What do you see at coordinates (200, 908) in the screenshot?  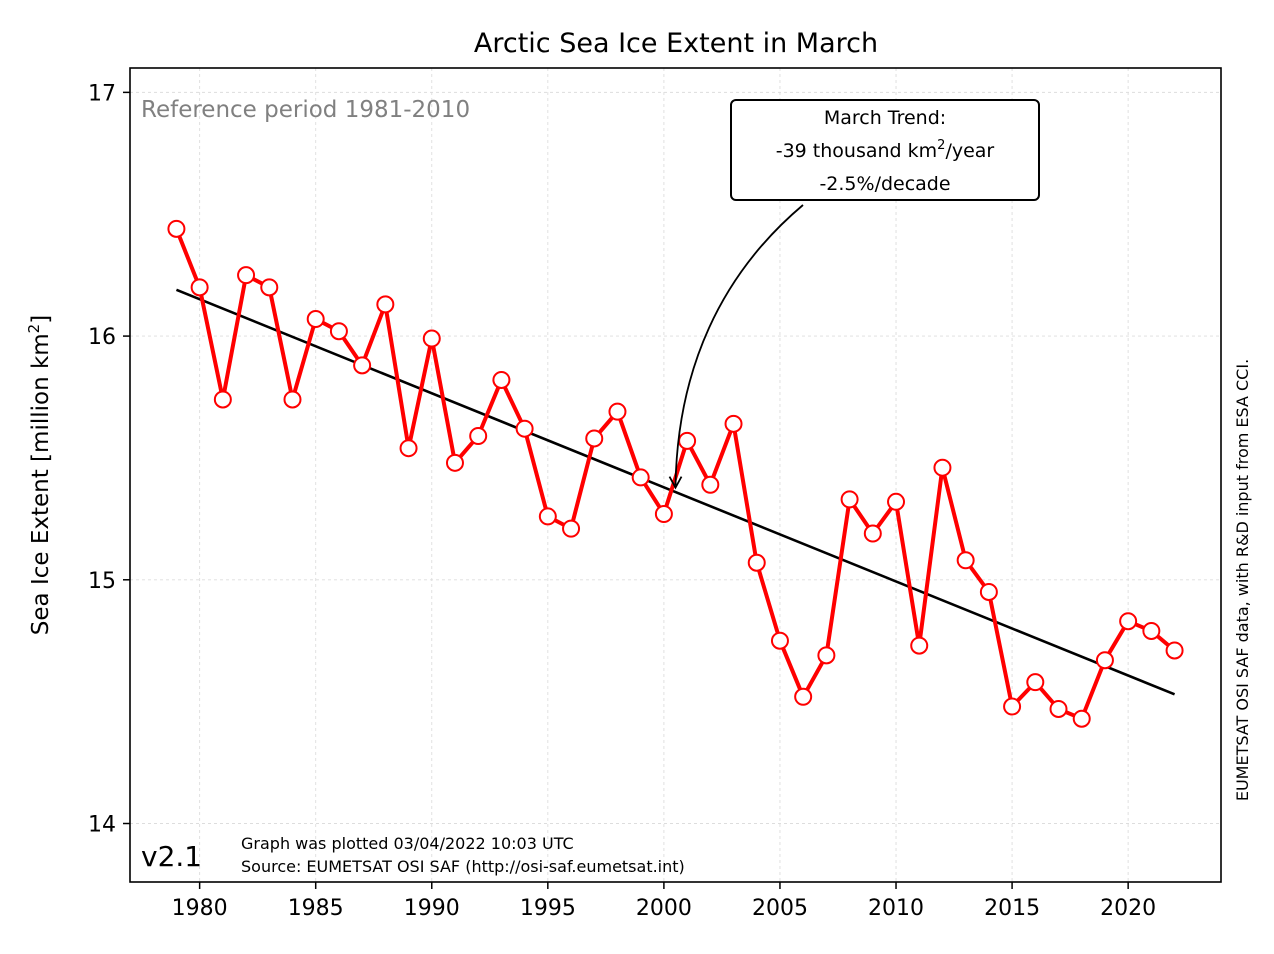 I see `x-tick-label: 1980` at bounding box center [200, 908].